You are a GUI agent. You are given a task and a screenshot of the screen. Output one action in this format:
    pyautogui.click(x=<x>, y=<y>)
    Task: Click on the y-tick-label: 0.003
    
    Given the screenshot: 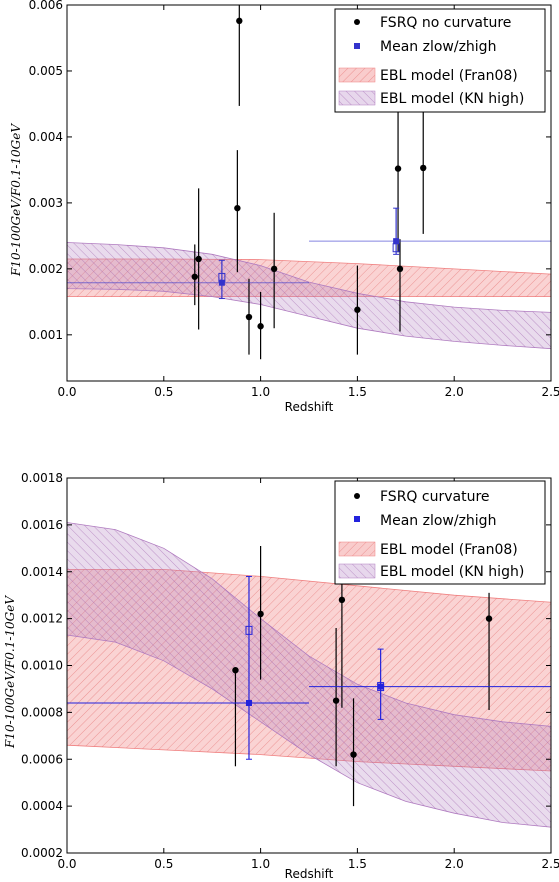 What is the action you would take?
    pyautogui.click(x=46, y=203)
    